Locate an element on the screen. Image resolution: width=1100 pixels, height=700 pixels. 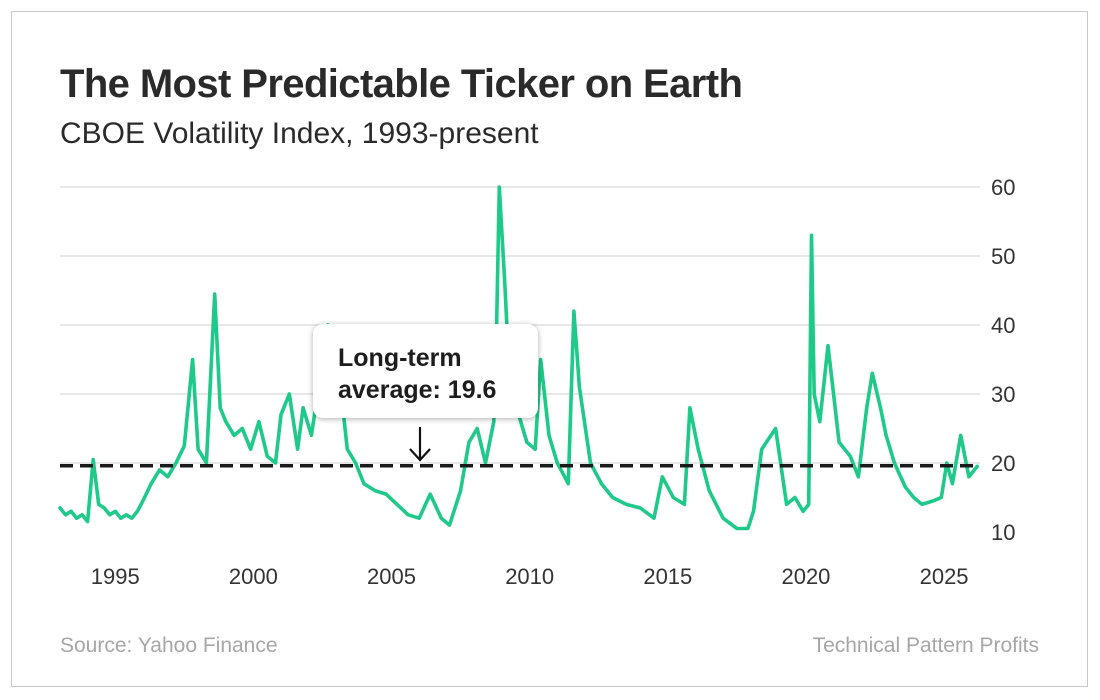
source-note: Source: Yahoo Finance is located at coordinates (169, 645).